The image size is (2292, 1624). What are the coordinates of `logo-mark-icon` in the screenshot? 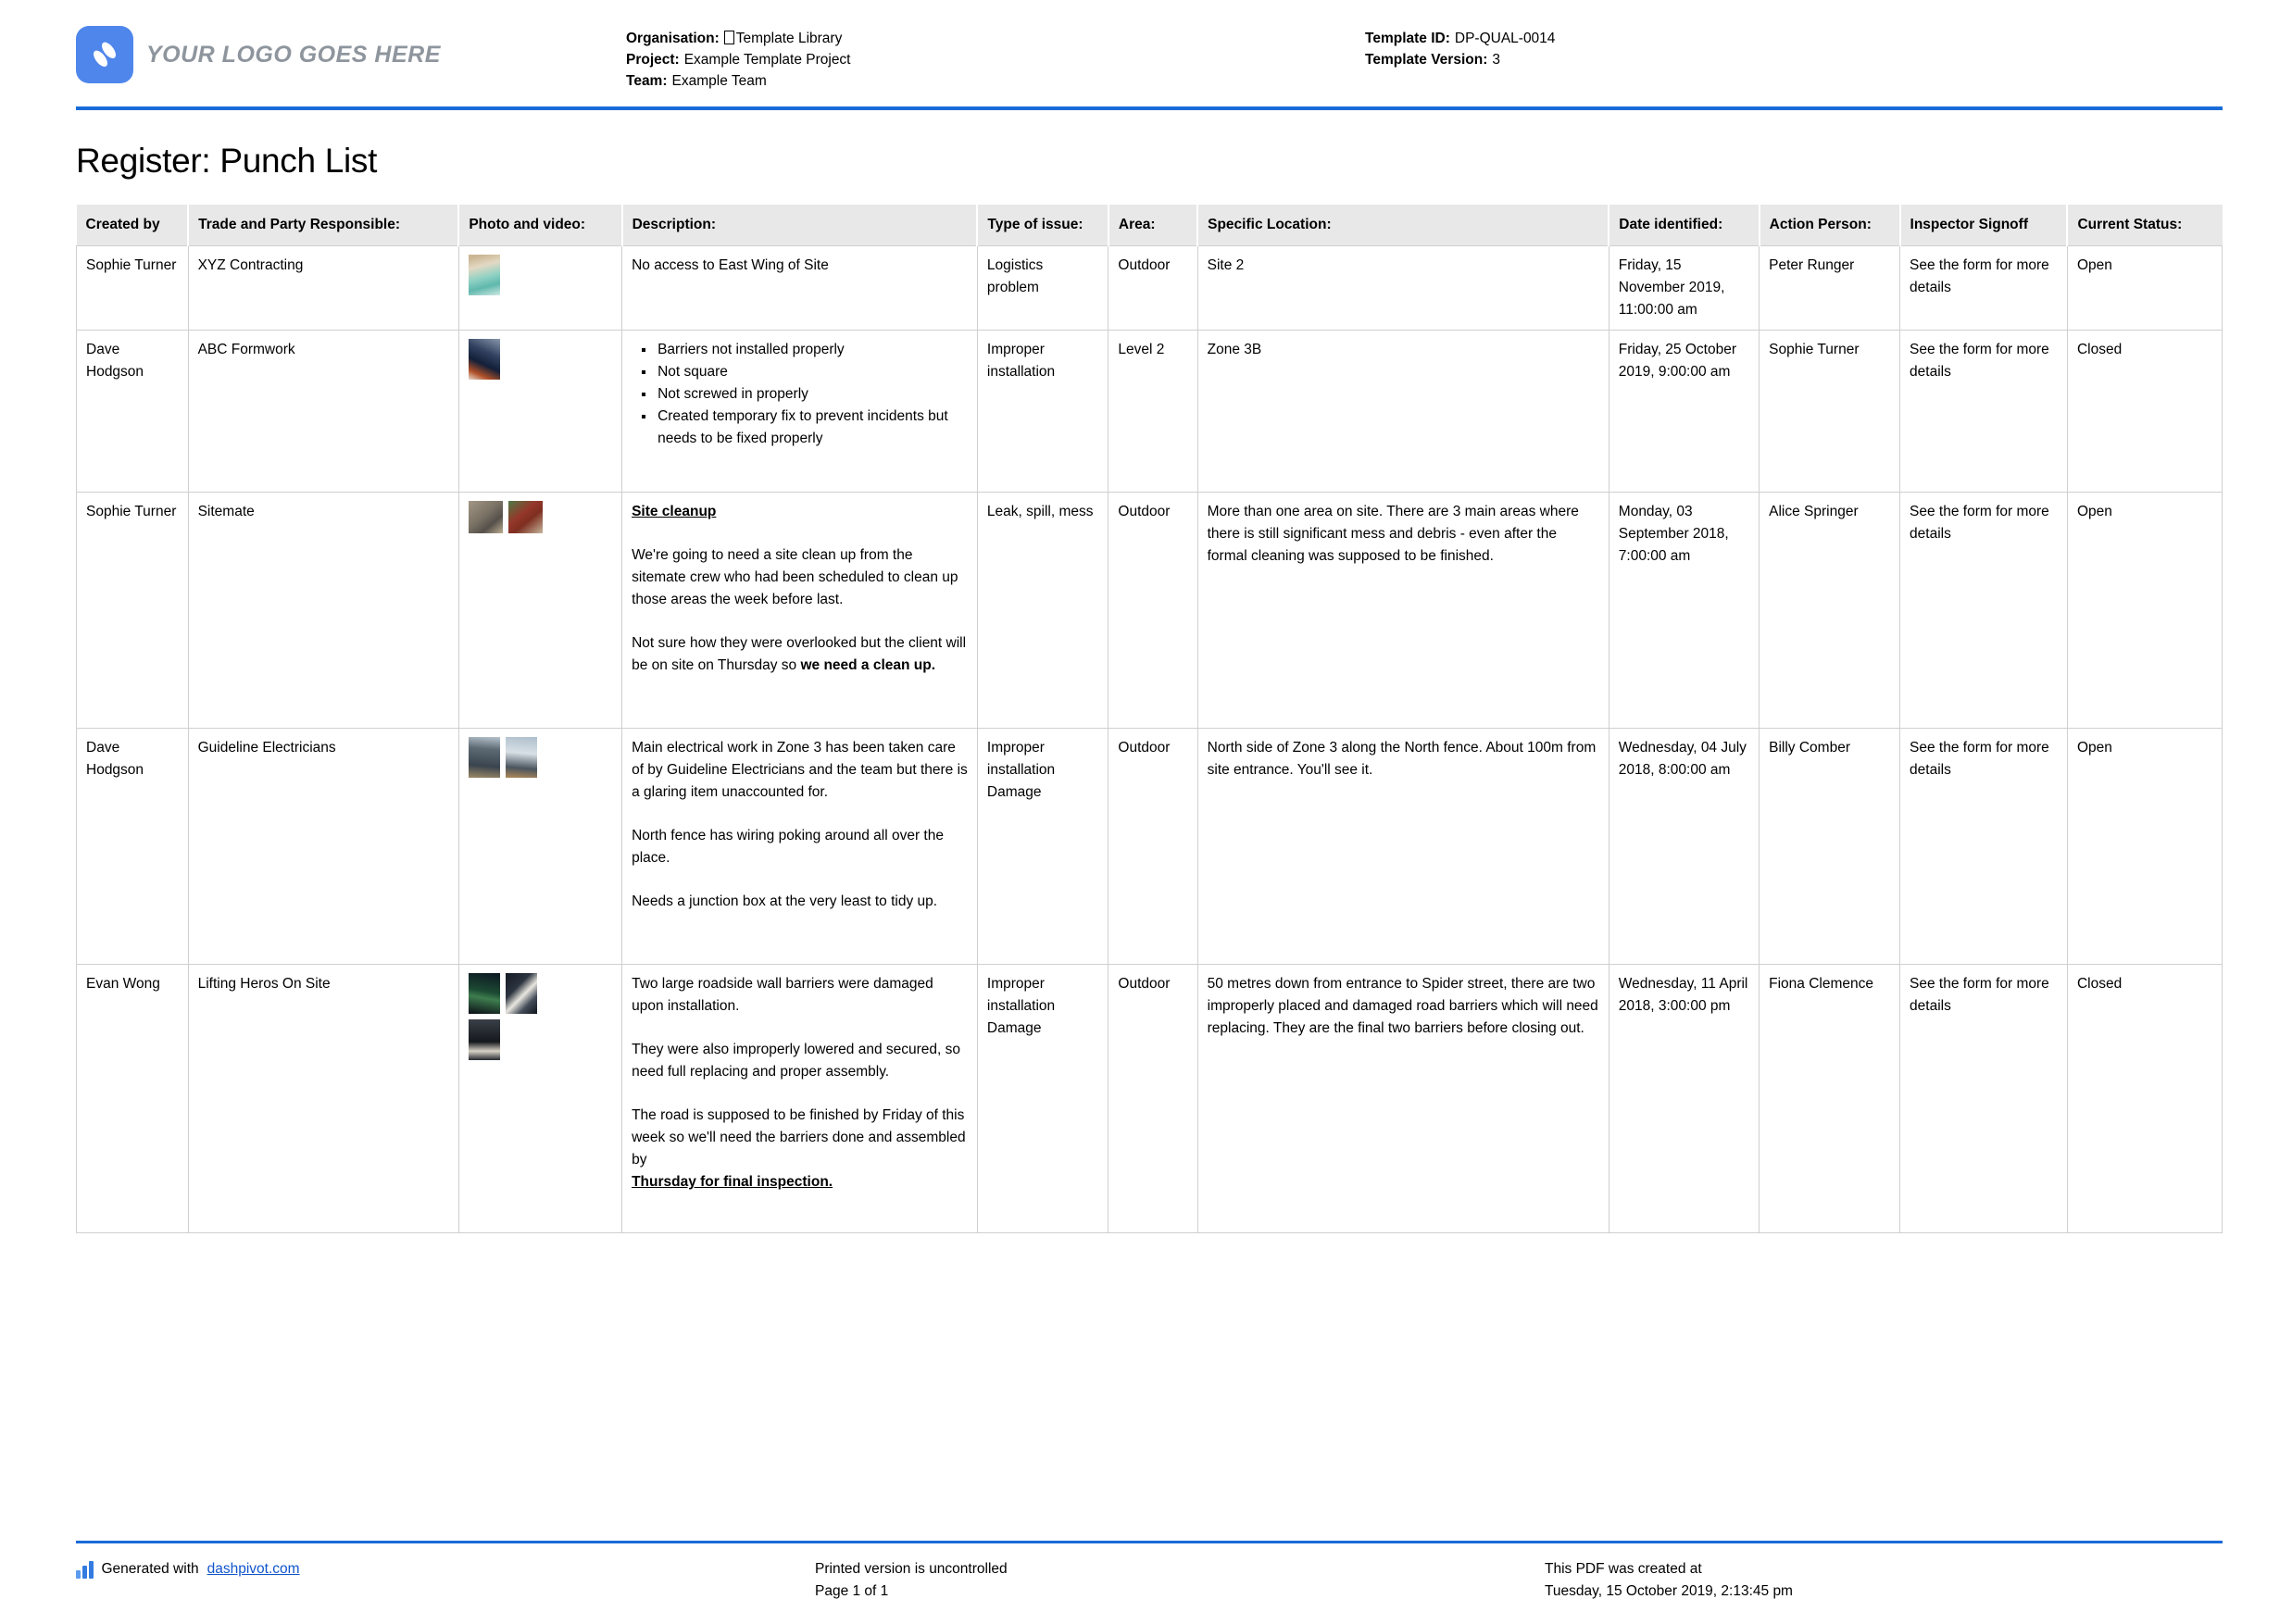 It's located at (104, 54).